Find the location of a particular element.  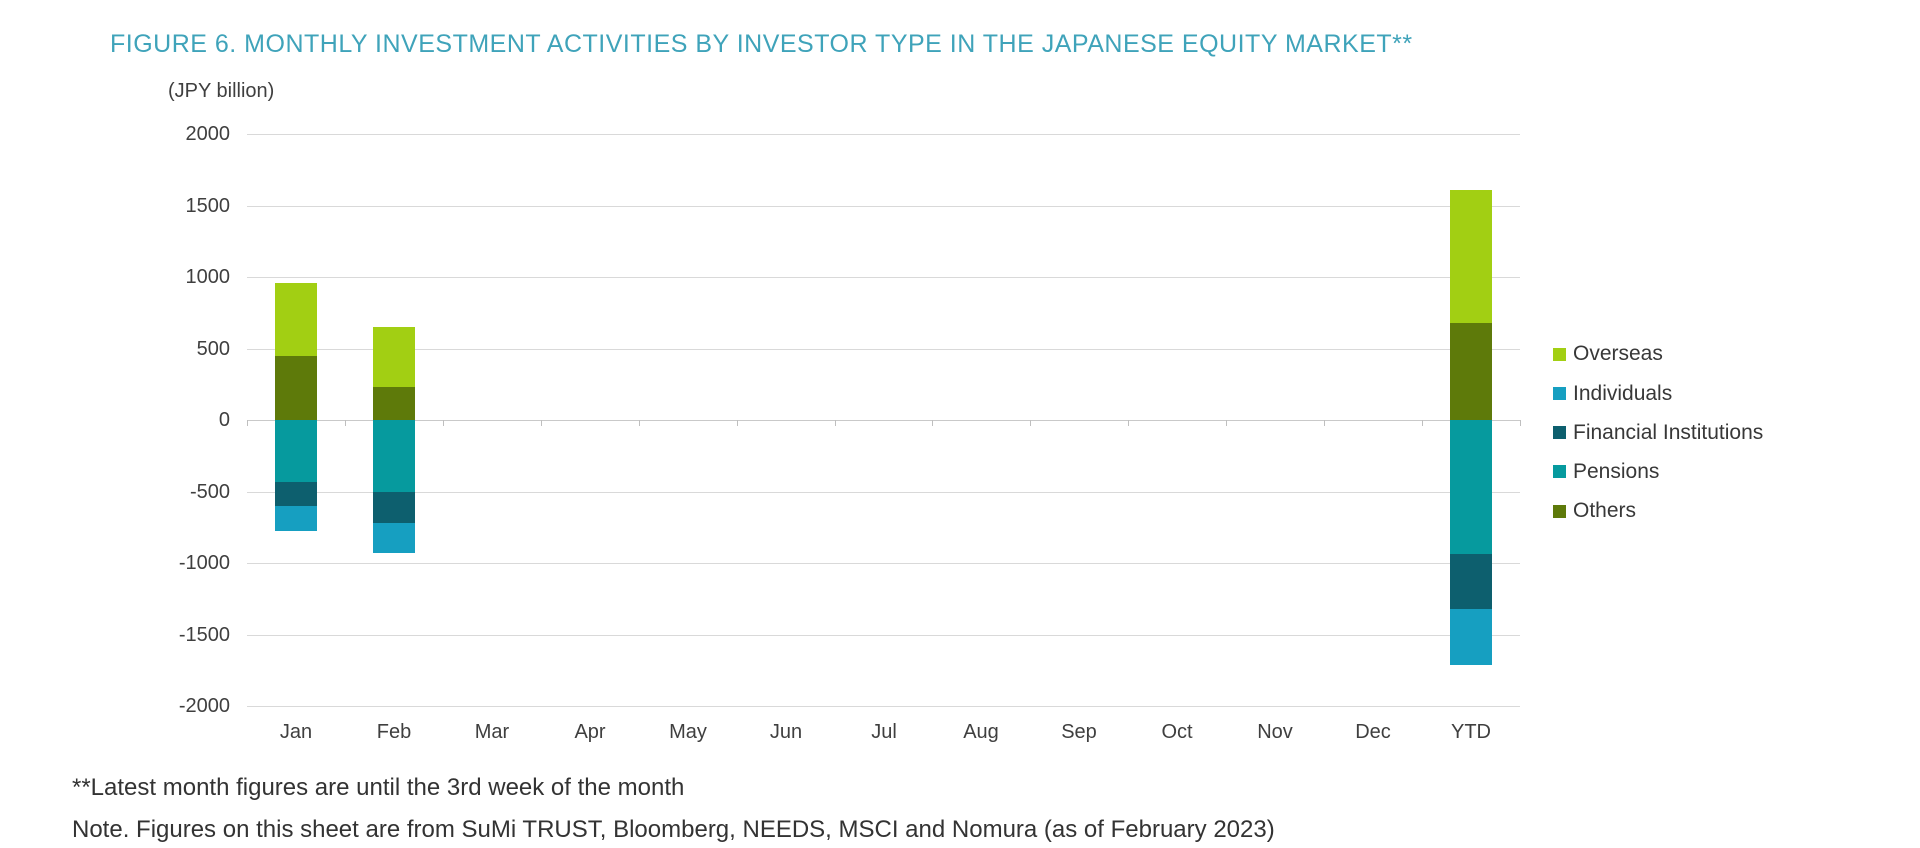

x-axis-label: Dec is located at coordinates (1373, 732).